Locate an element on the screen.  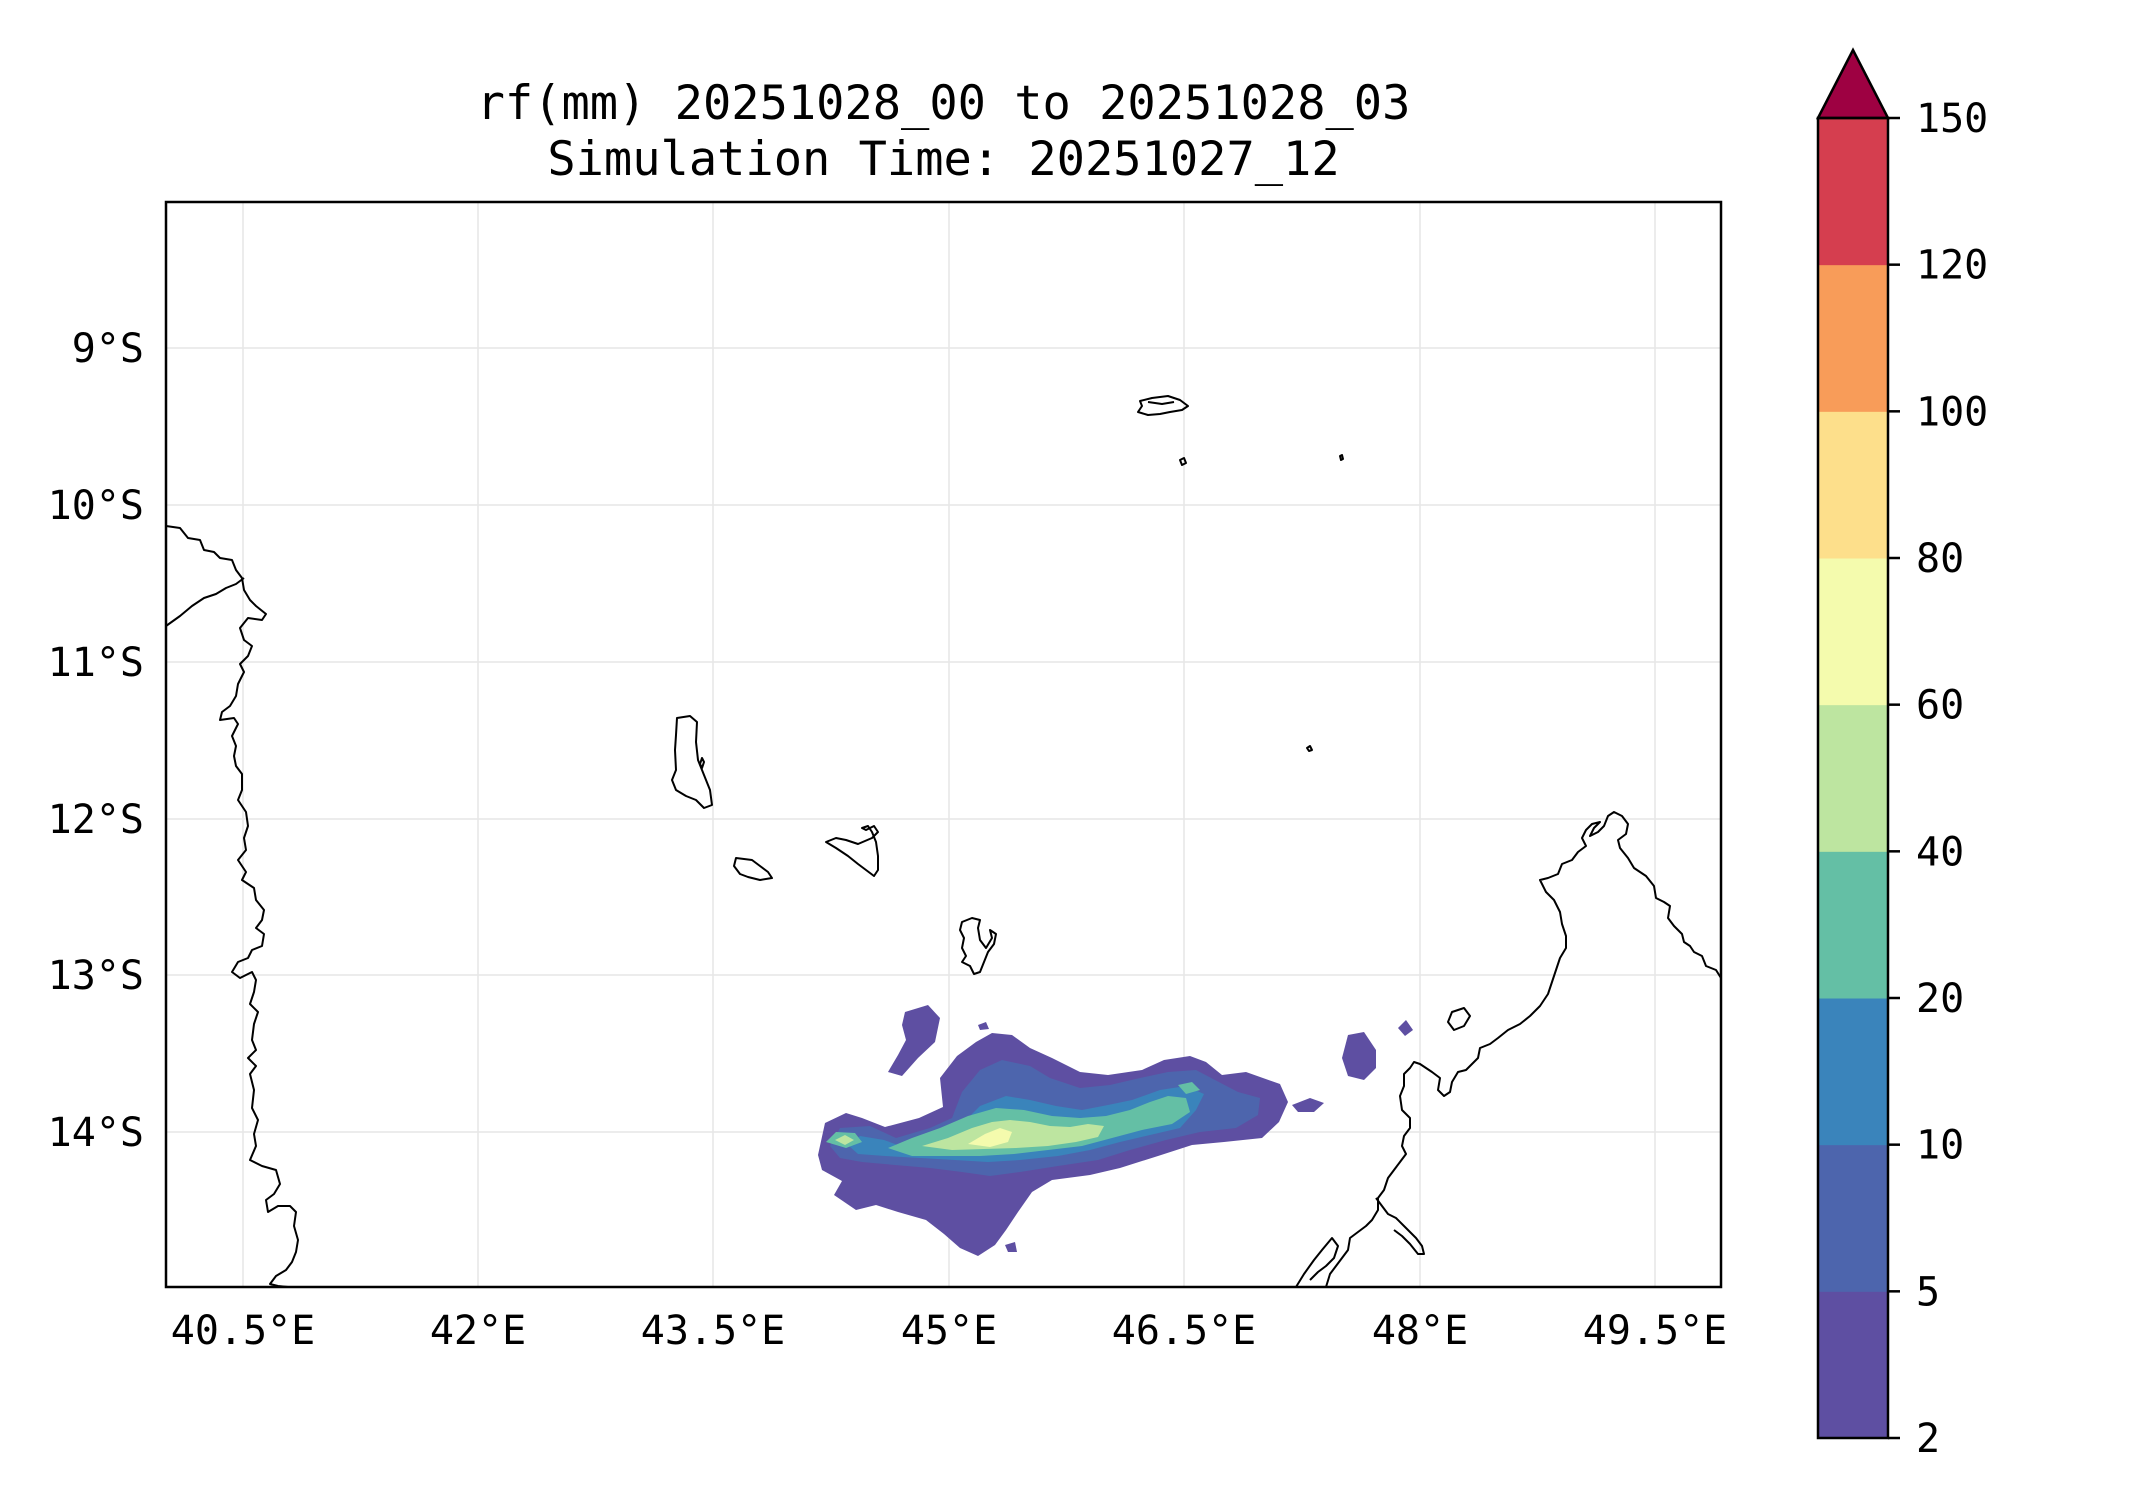
colorbar-tick-label: 5 is located at coordinates (1928, 1292).